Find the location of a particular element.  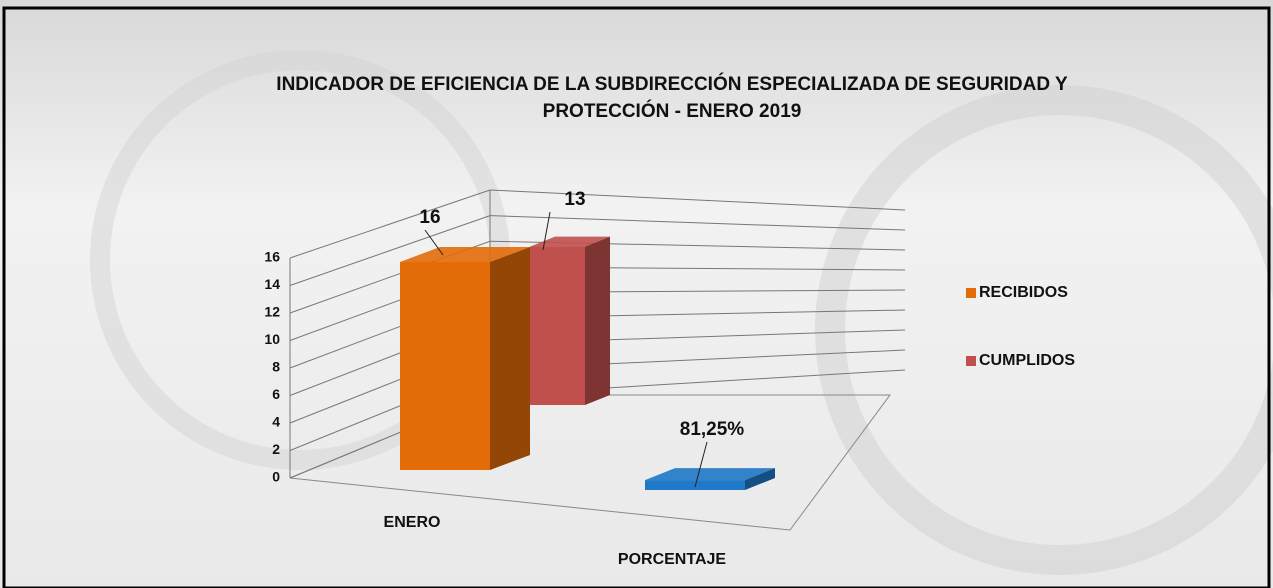

y-tick-label: 6 is located at coordinates (276, 394).